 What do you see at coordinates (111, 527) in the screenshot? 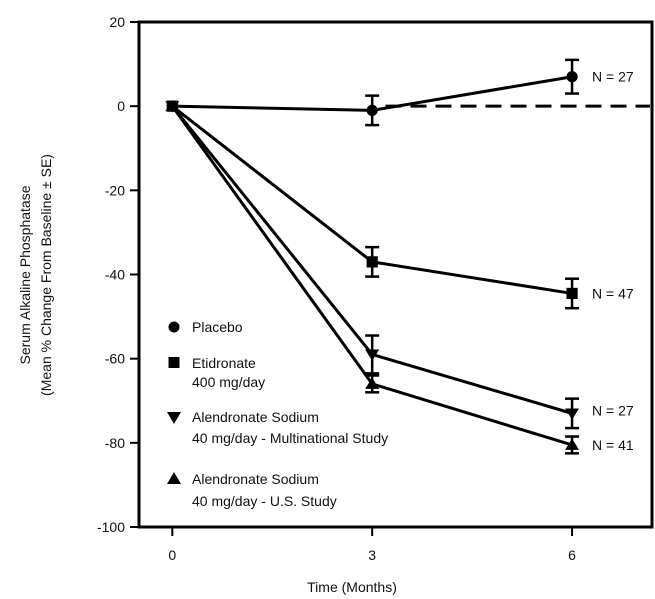
I see `y-tick-label: -100` at bounding box center [111, 527].